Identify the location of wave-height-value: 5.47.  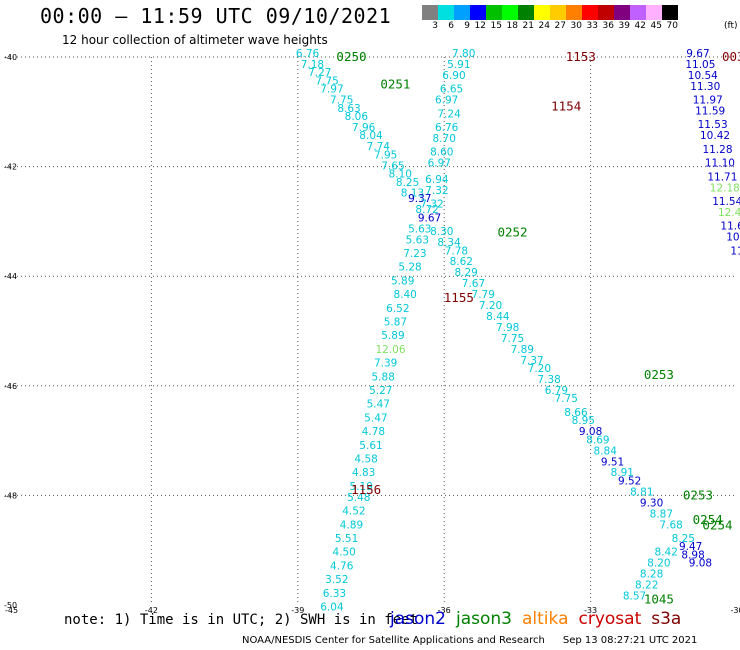
(375, 418).